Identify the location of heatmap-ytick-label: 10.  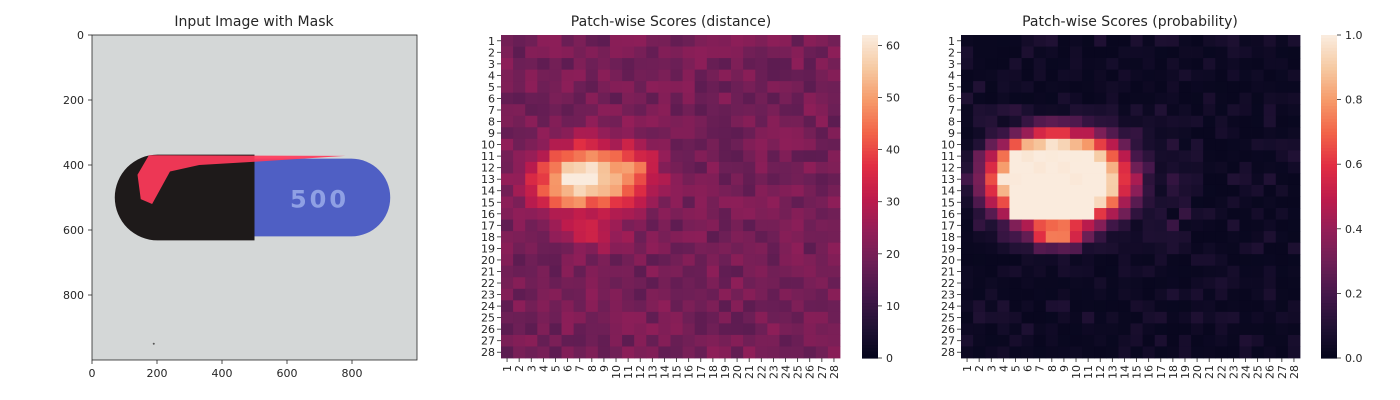
(948, 145).